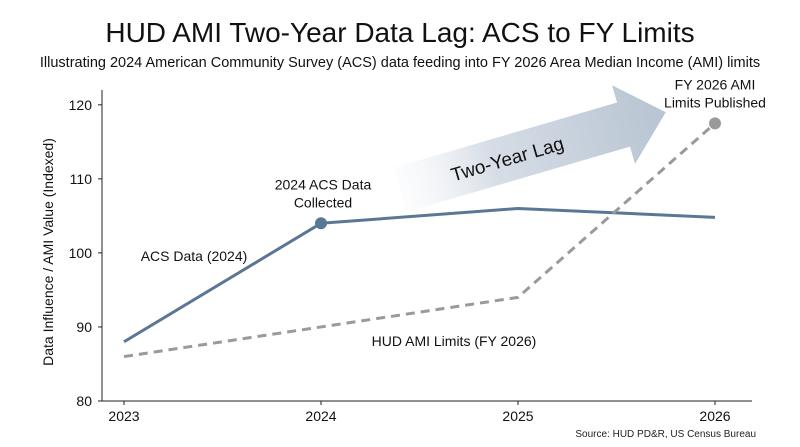  I want to click on x-tick-label: 2025, so click(517, 416).